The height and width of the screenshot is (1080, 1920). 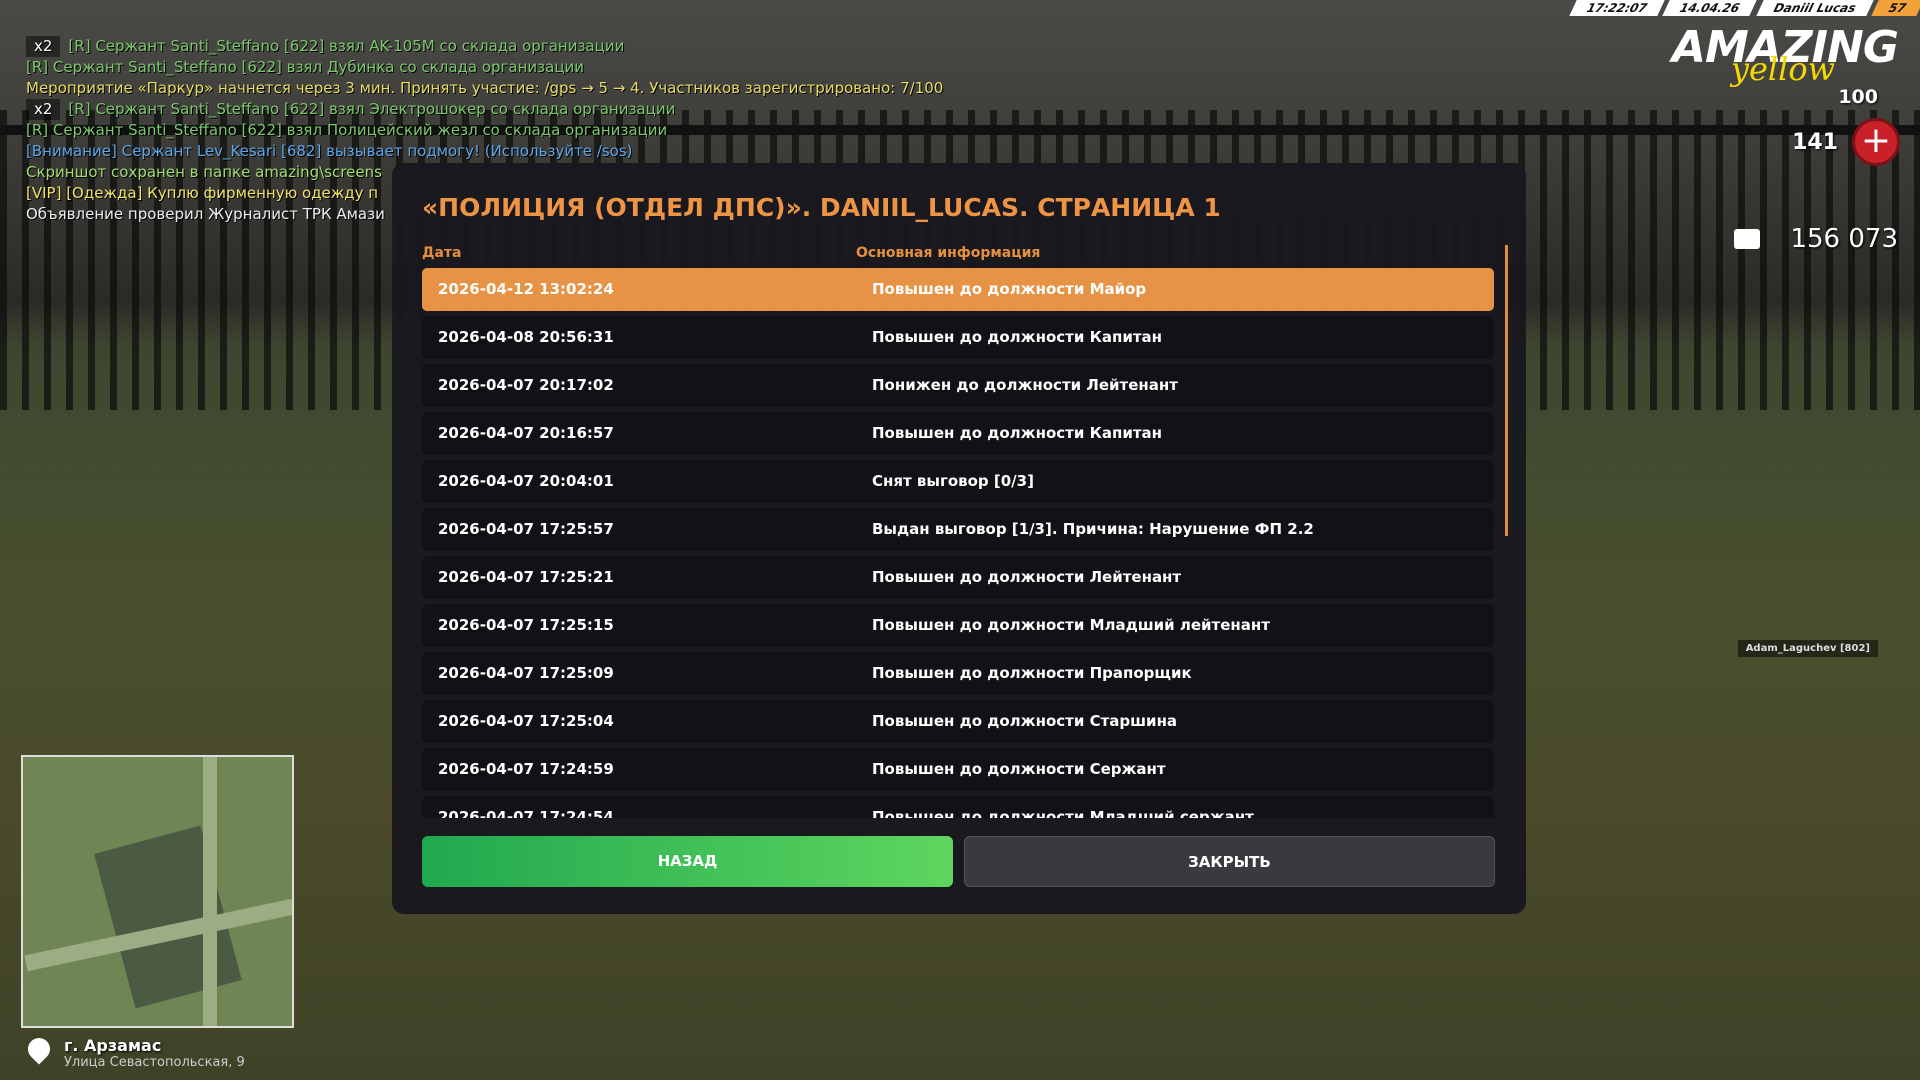 What do you see at coordinates (526, 337) in the screenshot?
I see `date-cell: 2026-04-08 20:56:31` at bounding box center [526, 337].